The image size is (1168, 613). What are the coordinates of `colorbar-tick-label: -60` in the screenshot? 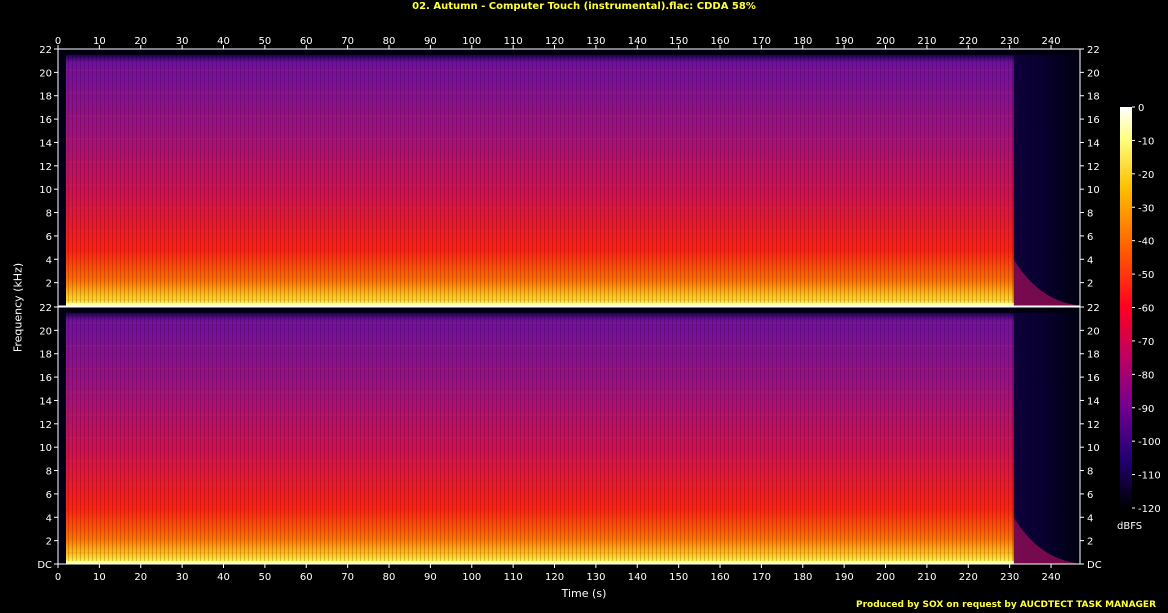 It's located at (1146, 309).